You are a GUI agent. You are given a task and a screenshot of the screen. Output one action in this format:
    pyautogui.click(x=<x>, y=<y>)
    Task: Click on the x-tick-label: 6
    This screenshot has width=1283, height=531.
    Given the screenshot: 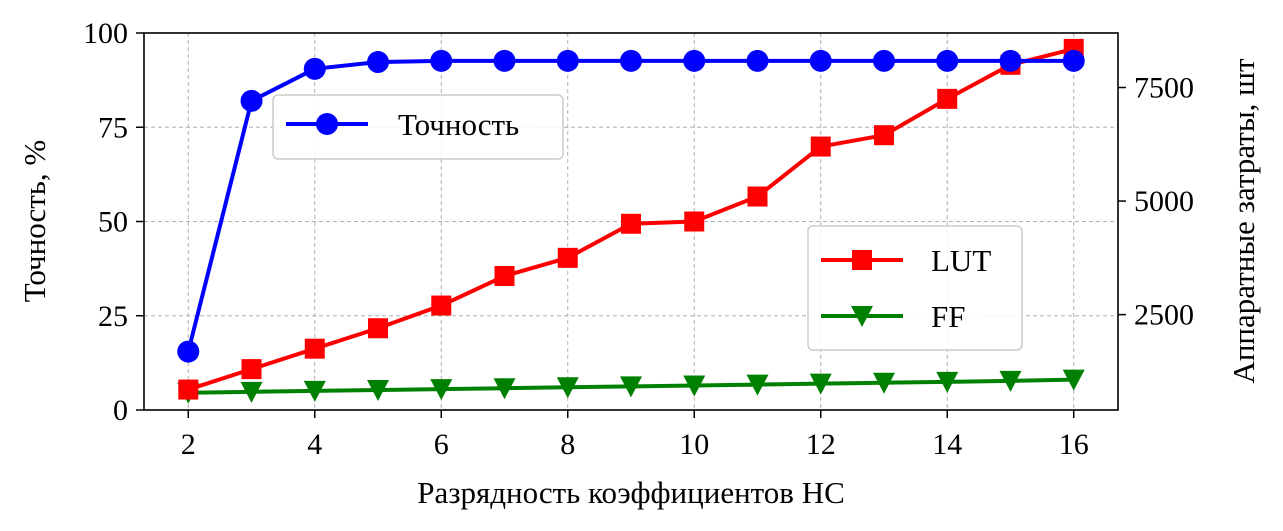 What is the action you would take?
    pyautogui.click(x=441, y=444)
    